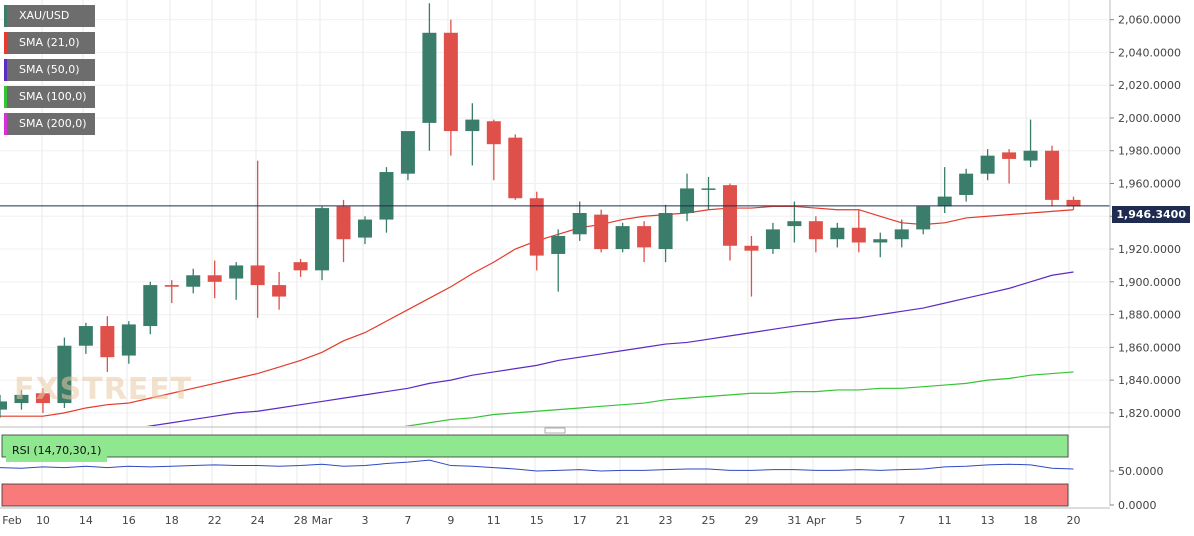  Describe the element at coordinates (535, 495) in the screenshot. I see `rsi-oversold-zone` at that location.